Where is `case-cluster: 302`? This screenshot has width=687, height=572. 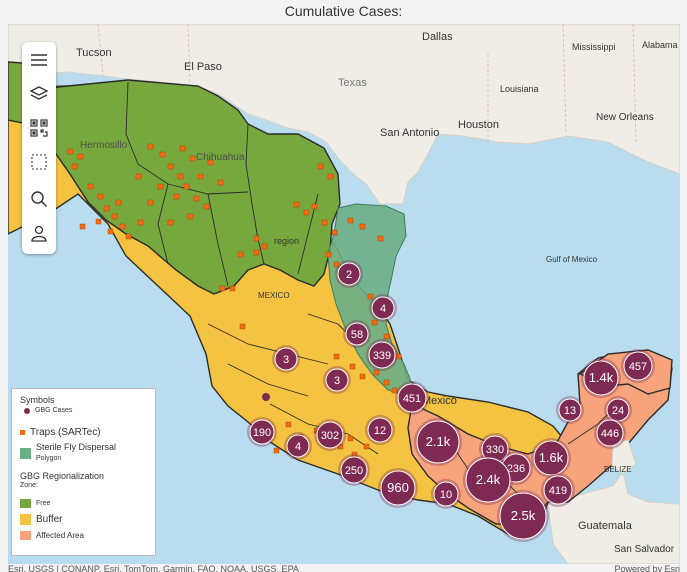 case-cluster: 302 is located at coordinates (330, 435).